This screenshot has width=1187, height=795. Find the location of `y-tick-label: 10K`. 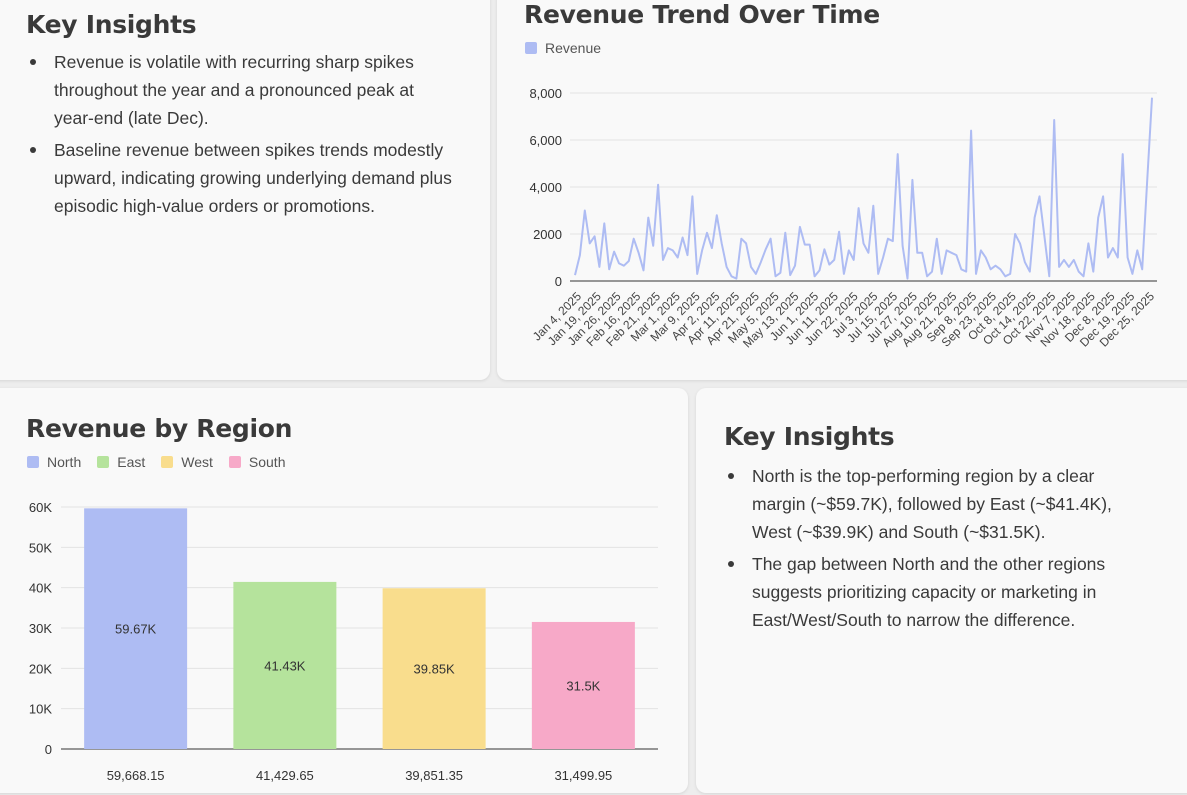

y-tick-label: 10K is located at coordinates (40, 709).